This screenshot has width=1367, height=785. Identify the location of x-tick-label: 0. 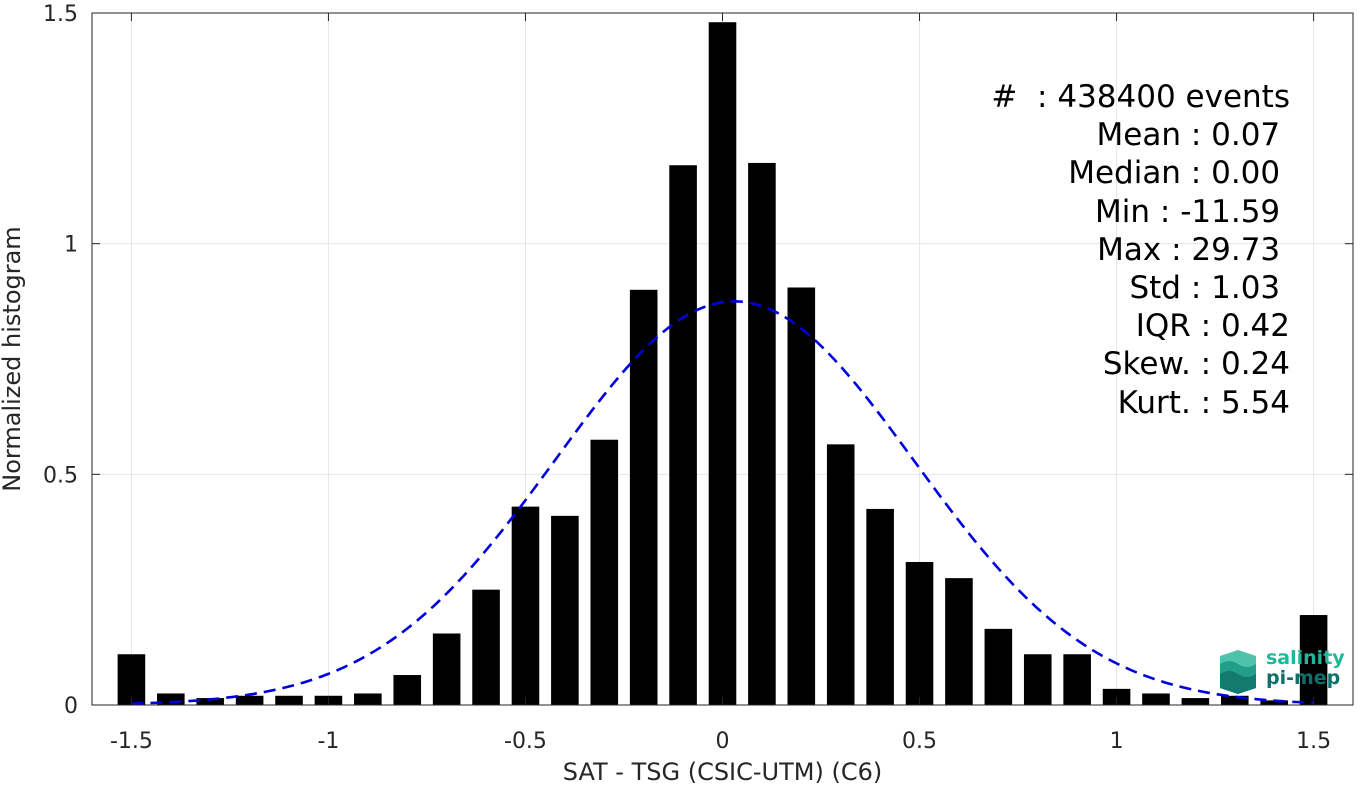
(723, 741).